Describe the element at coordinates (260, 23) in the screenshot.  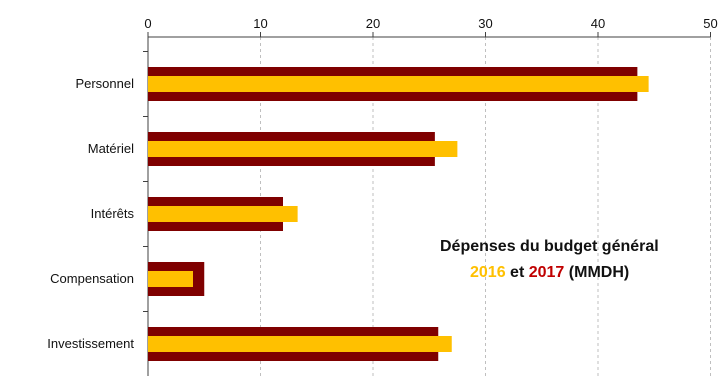
I see `x-tick-label-10: 10` at that location.